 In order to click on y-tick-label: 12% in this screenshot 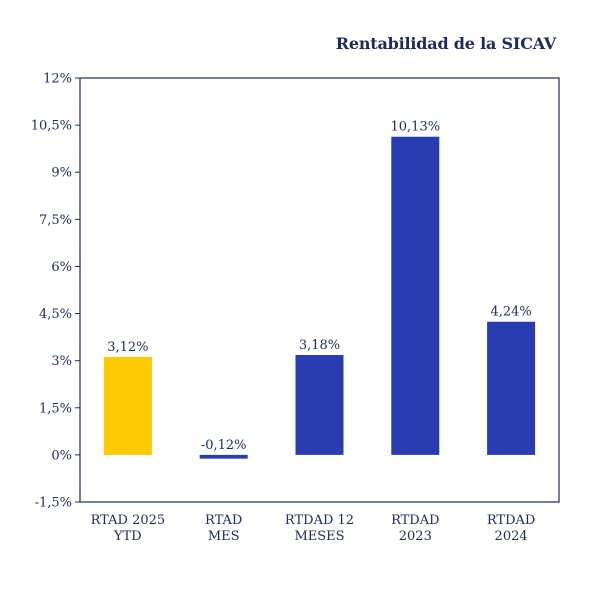, I will do `click(57, 79)`.